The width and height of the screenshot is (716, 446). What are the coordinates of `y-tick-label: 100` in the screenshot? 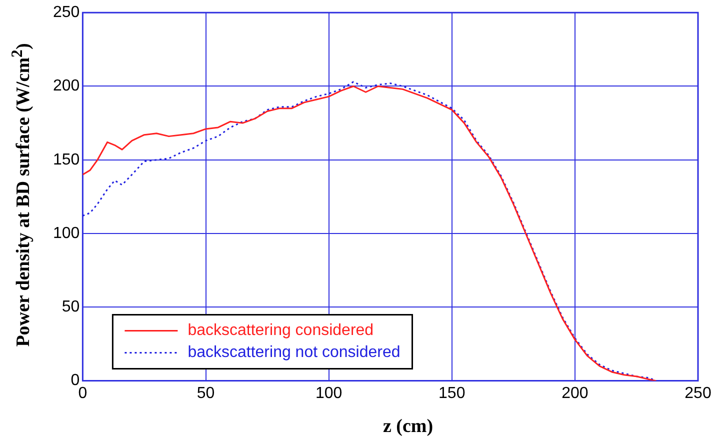 It's located at (66, 233).